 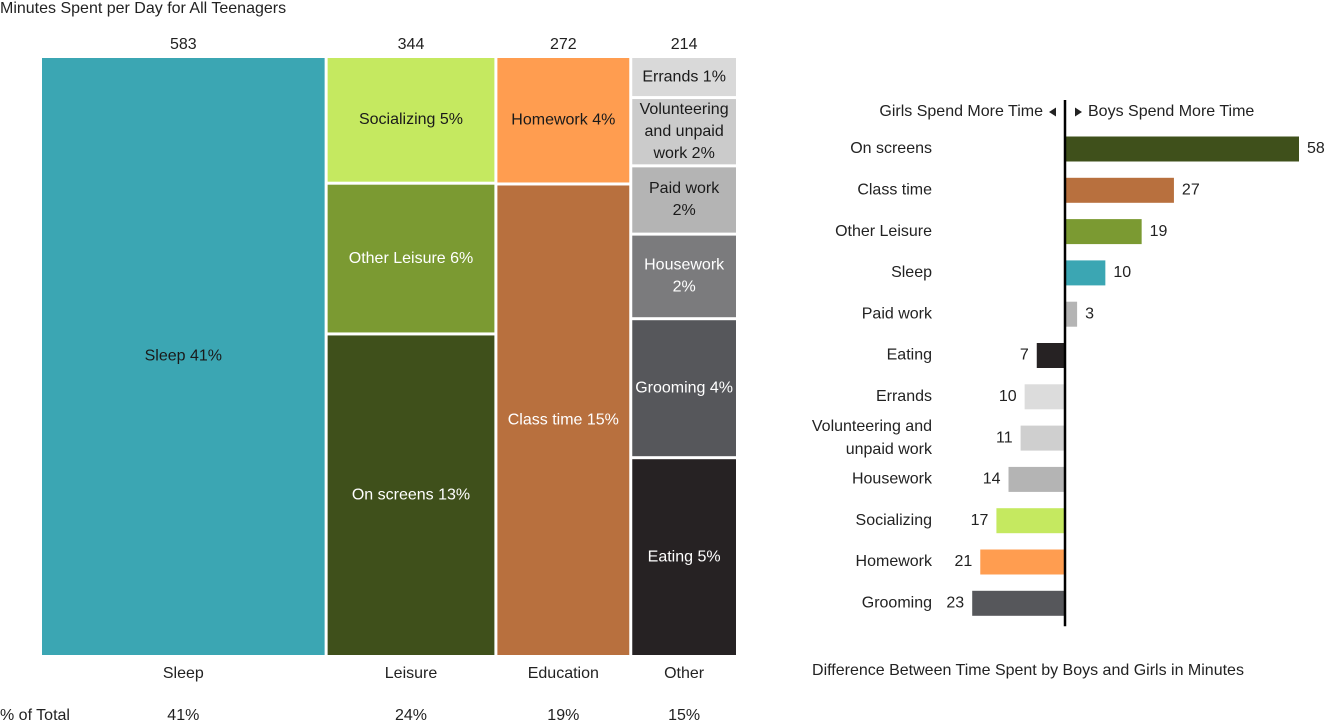 What do you see at coordinates (1052, 112) in the screenshot?
I see `left-arrow-icon` at bounding box center [1052, 112].